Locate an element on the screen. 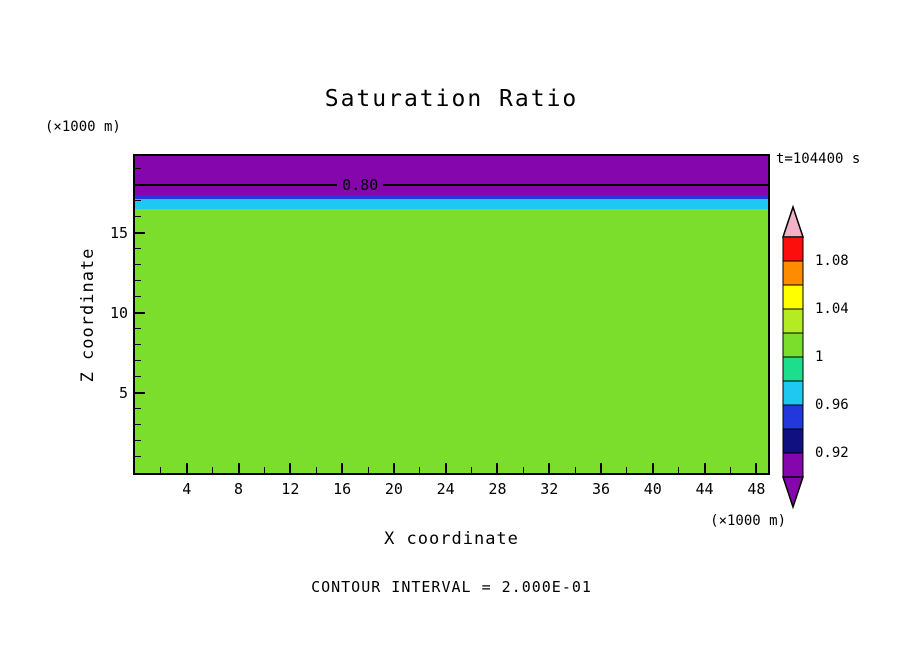  colorbar-tick-label: 1 is located at coordinates (819, 357).